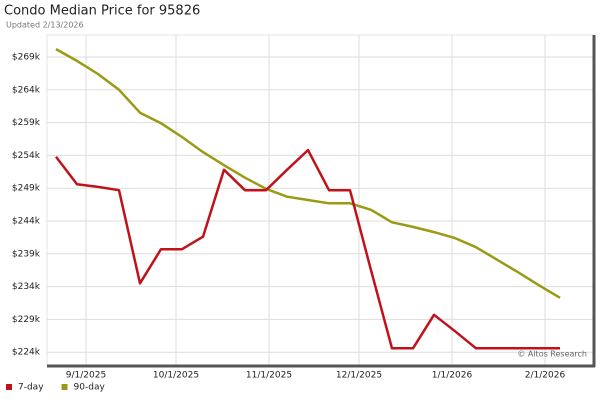 This screenshot has height=400, width=600. I want to click on chart-title: Condo Median Price for 95826, so click(102, 11).